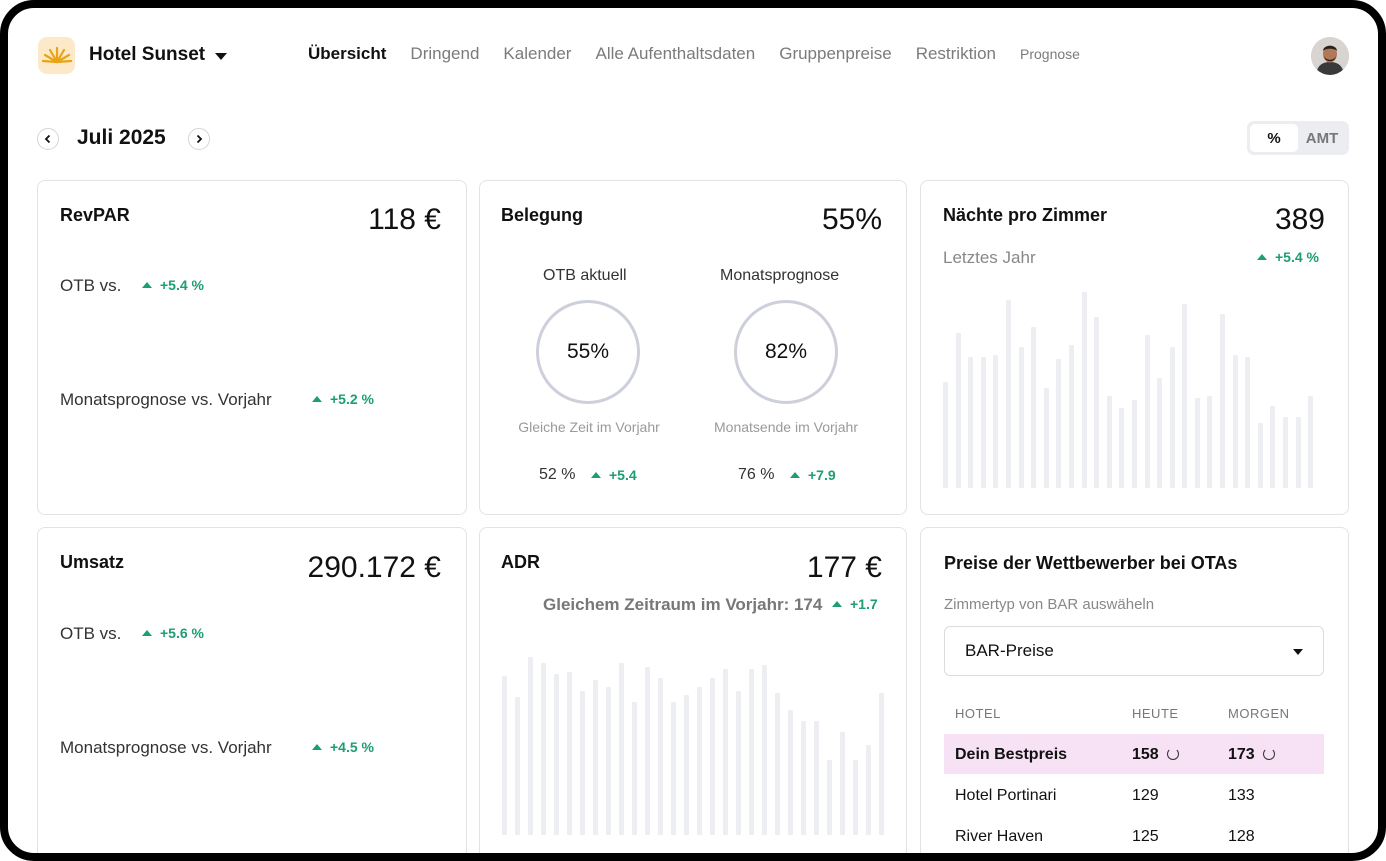  I want to click on chevron-left-icon, so click(47, 139).